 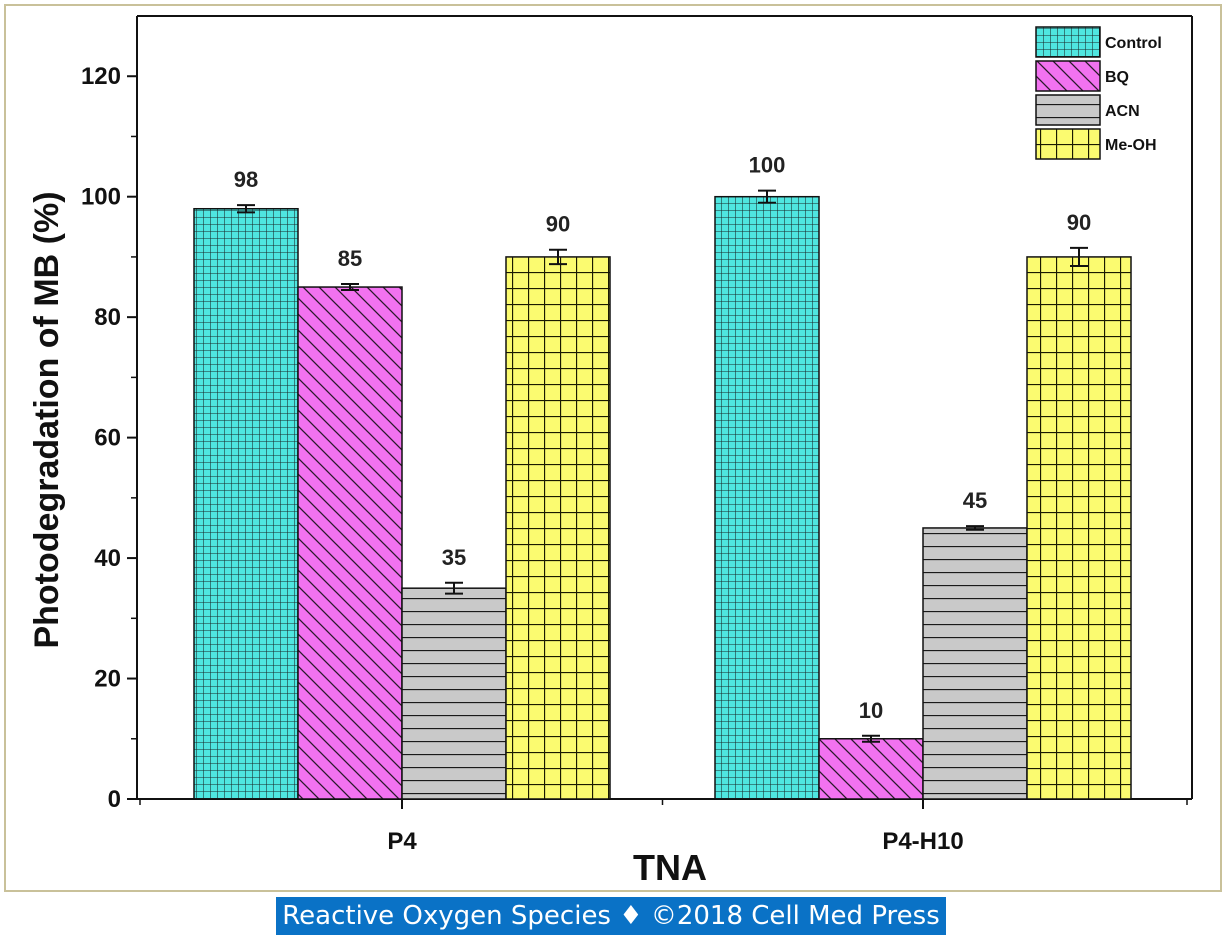 I want to click on legend-swatch-me-oh, so click(x=1068, y=144).